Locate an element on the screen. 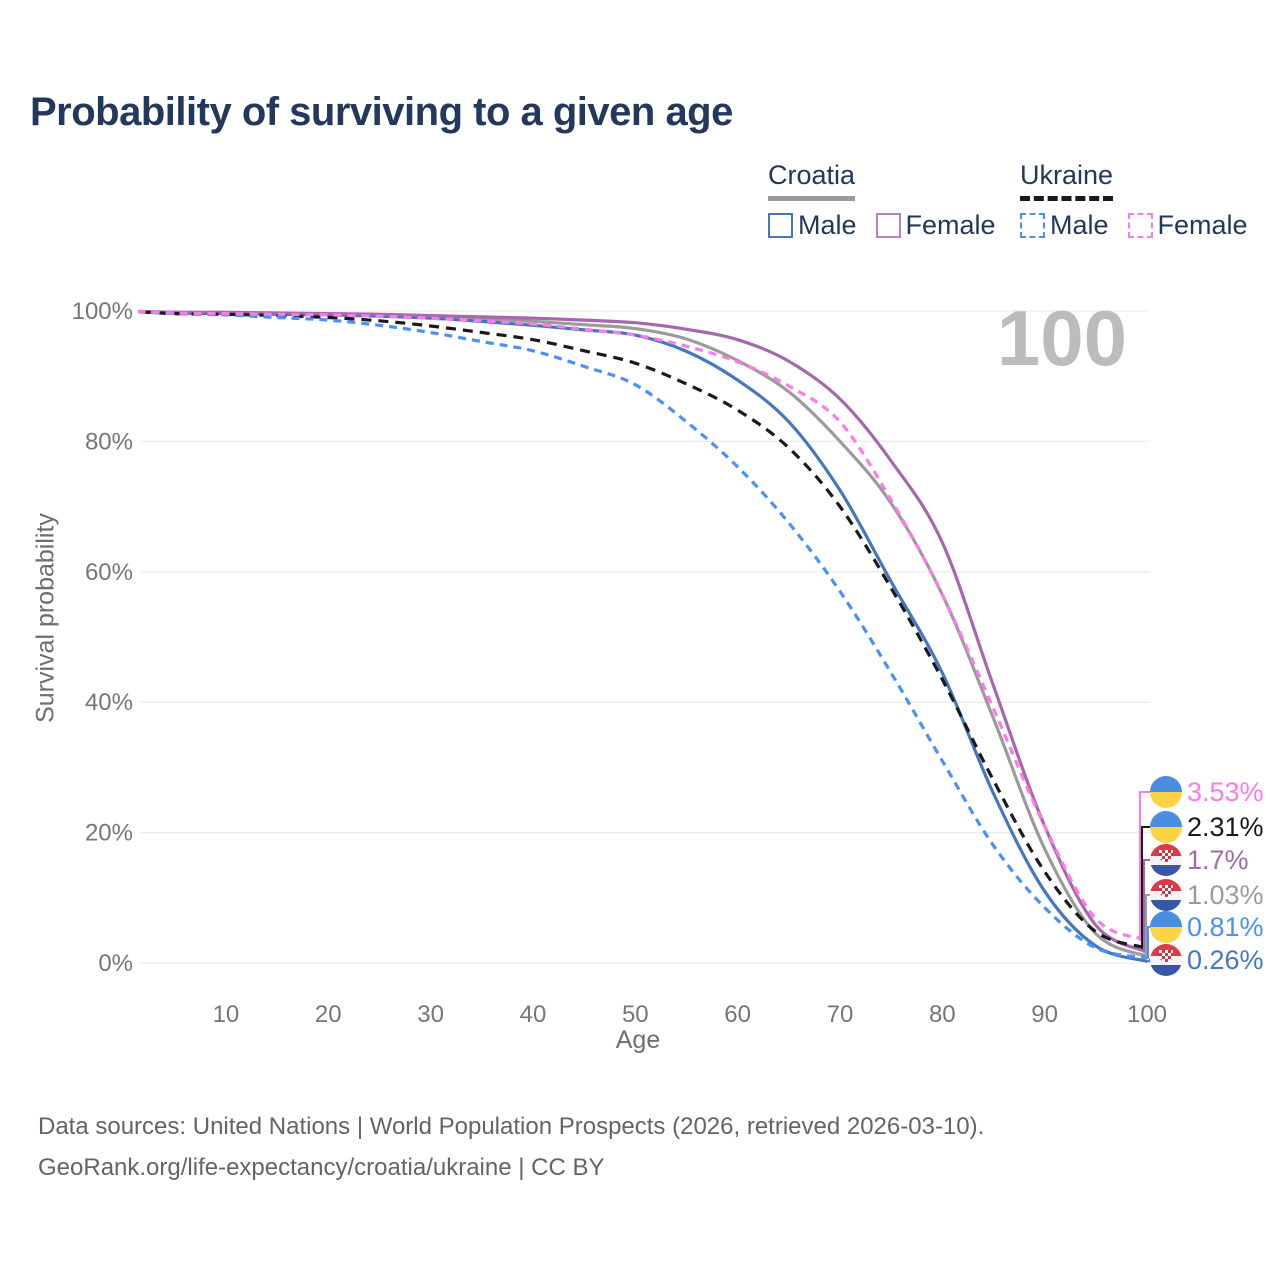  x-tick-label: 90 is located at coordinates (1044, 1014).